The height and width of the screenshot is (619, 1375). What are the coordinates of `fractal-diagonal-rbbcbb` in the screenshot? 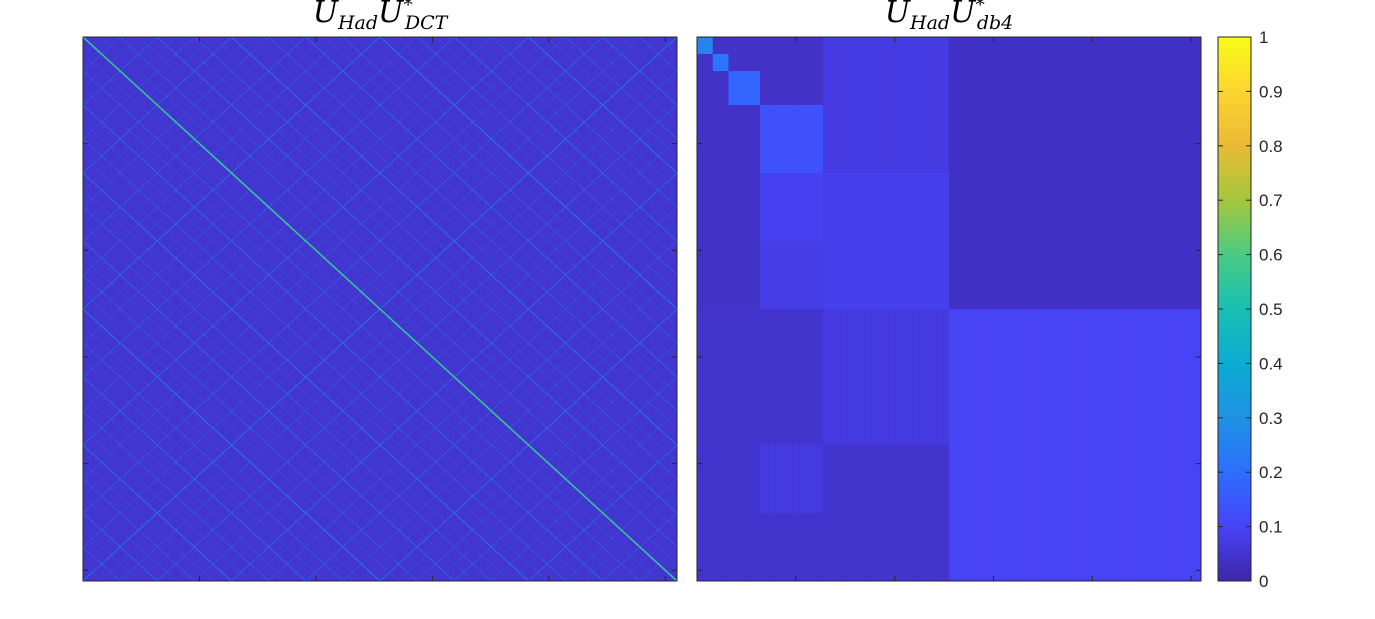 It's located at (593, 113).